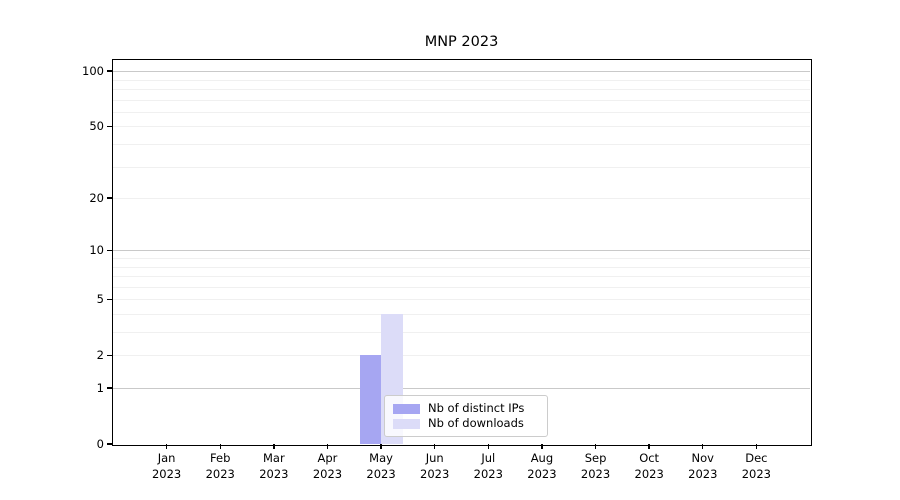 The image size is (900, 500). I want to click on legend-row: Nb of downloads, so click(466, 423).